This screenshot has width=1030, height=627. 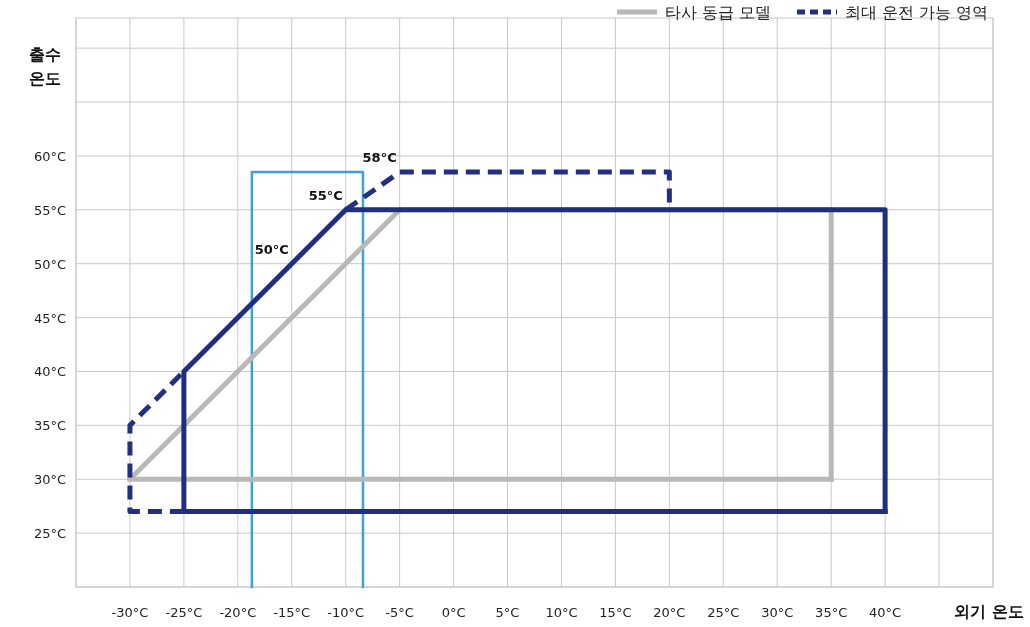 I want to click on annotation: 50°C, so click(x=271, y=249).